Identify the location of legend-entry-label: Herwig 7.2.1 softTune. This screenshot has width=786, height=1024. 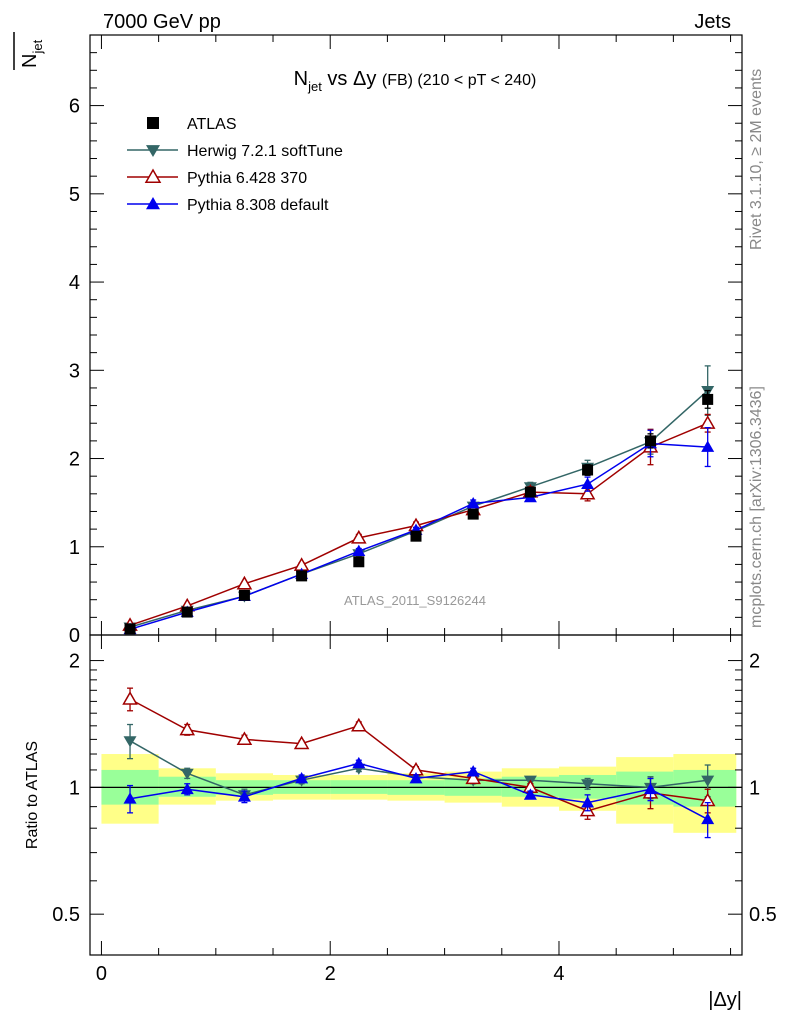
(265, 151).